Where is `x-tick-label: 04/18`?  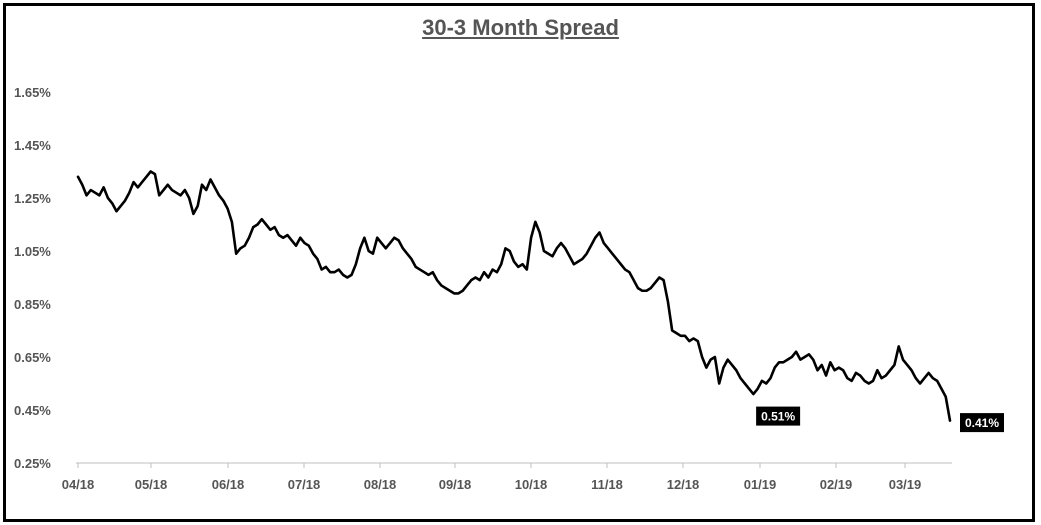
x-tick-label: 04/18 is located at coordinates (78, 484).